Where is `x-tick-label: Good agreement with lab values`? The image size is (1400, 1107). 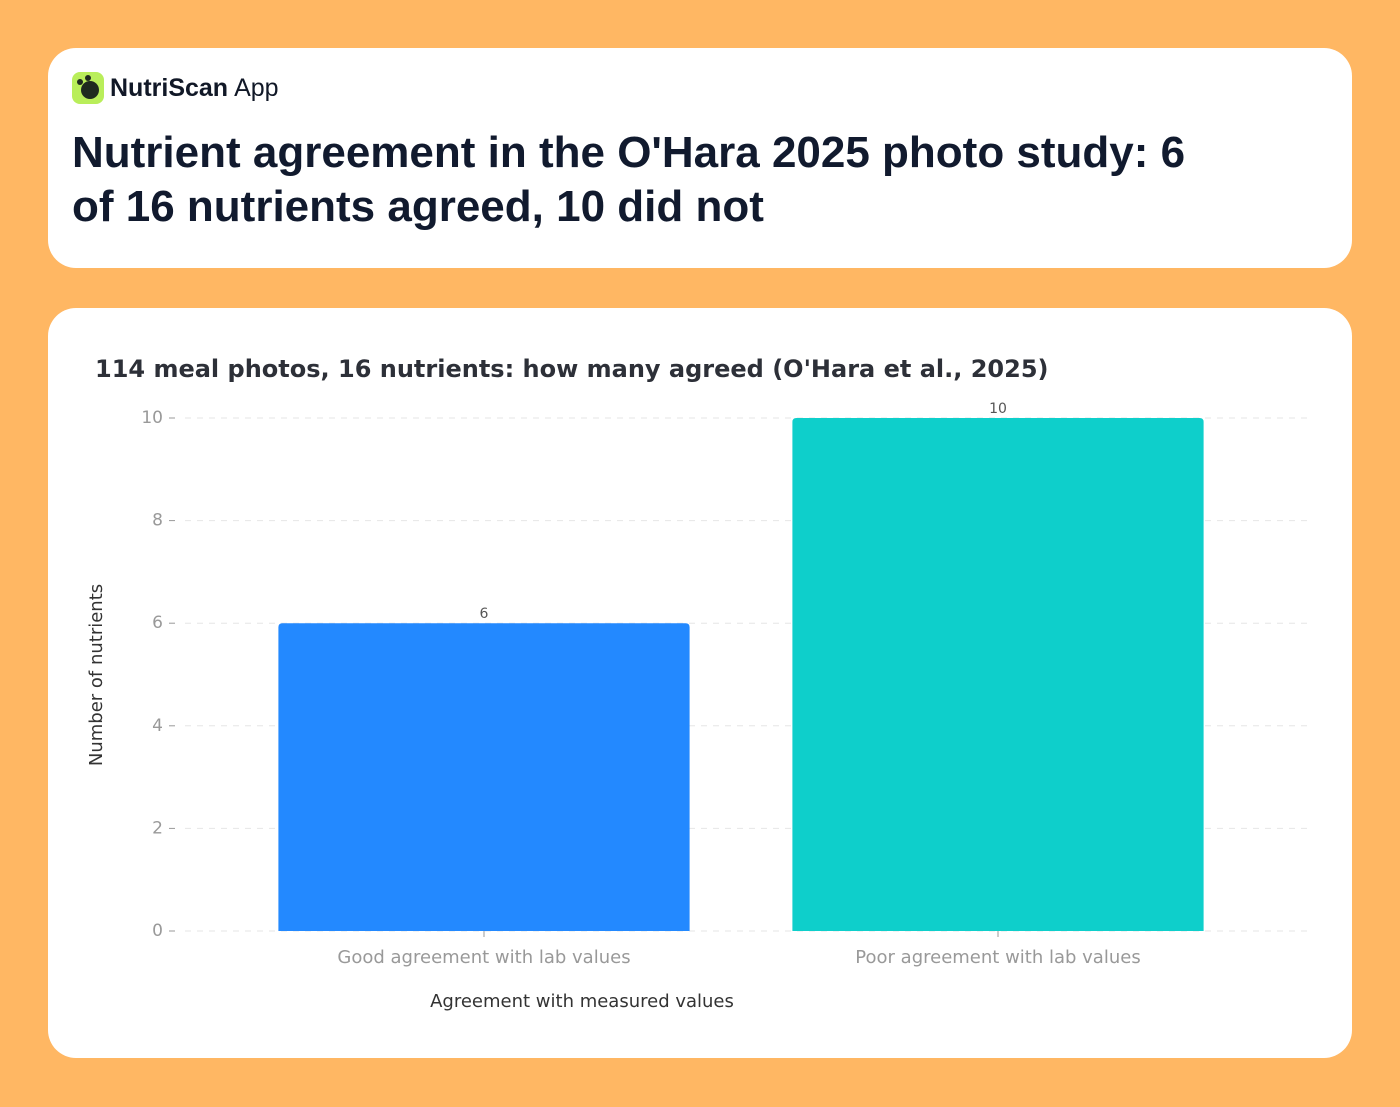 x-tick-label: Good agreement with lab values is located at coordinates (483, 957).